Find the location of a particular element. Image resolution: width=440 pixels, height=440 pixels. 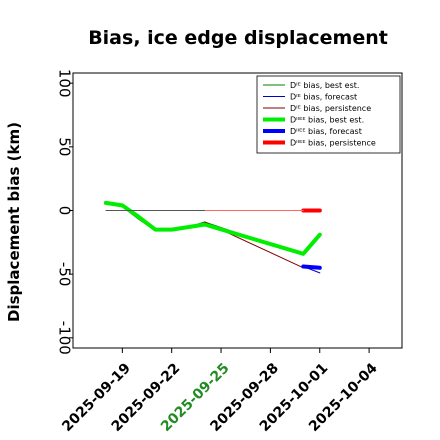

legend-label: Dᴵᴵᴱᴱ bias, forecast is located at coordinates (326, 131).